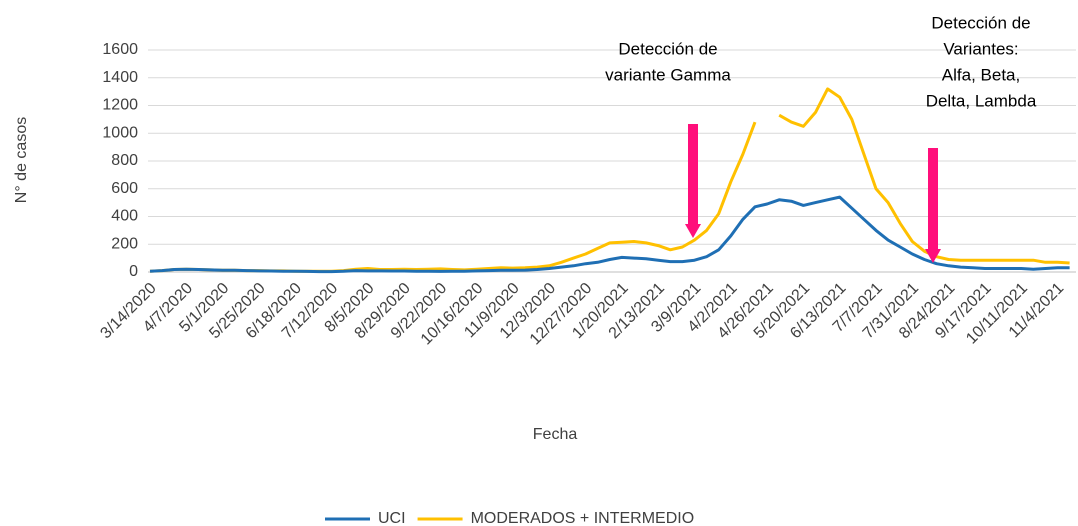 The image size is (1078, 526). Describe the element at coordinates (120, 105) in the screenshot. I see `y-tick-label: 1200` at that location.